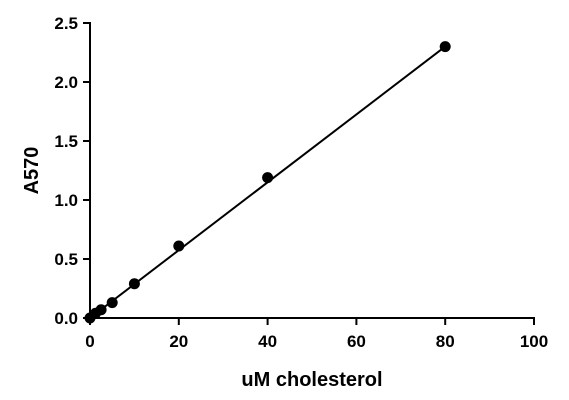 Image resolution: width=569 pixels, height=400 pixels. I want to click on x-axis-title: uM cholesterol, so click(311, 380).